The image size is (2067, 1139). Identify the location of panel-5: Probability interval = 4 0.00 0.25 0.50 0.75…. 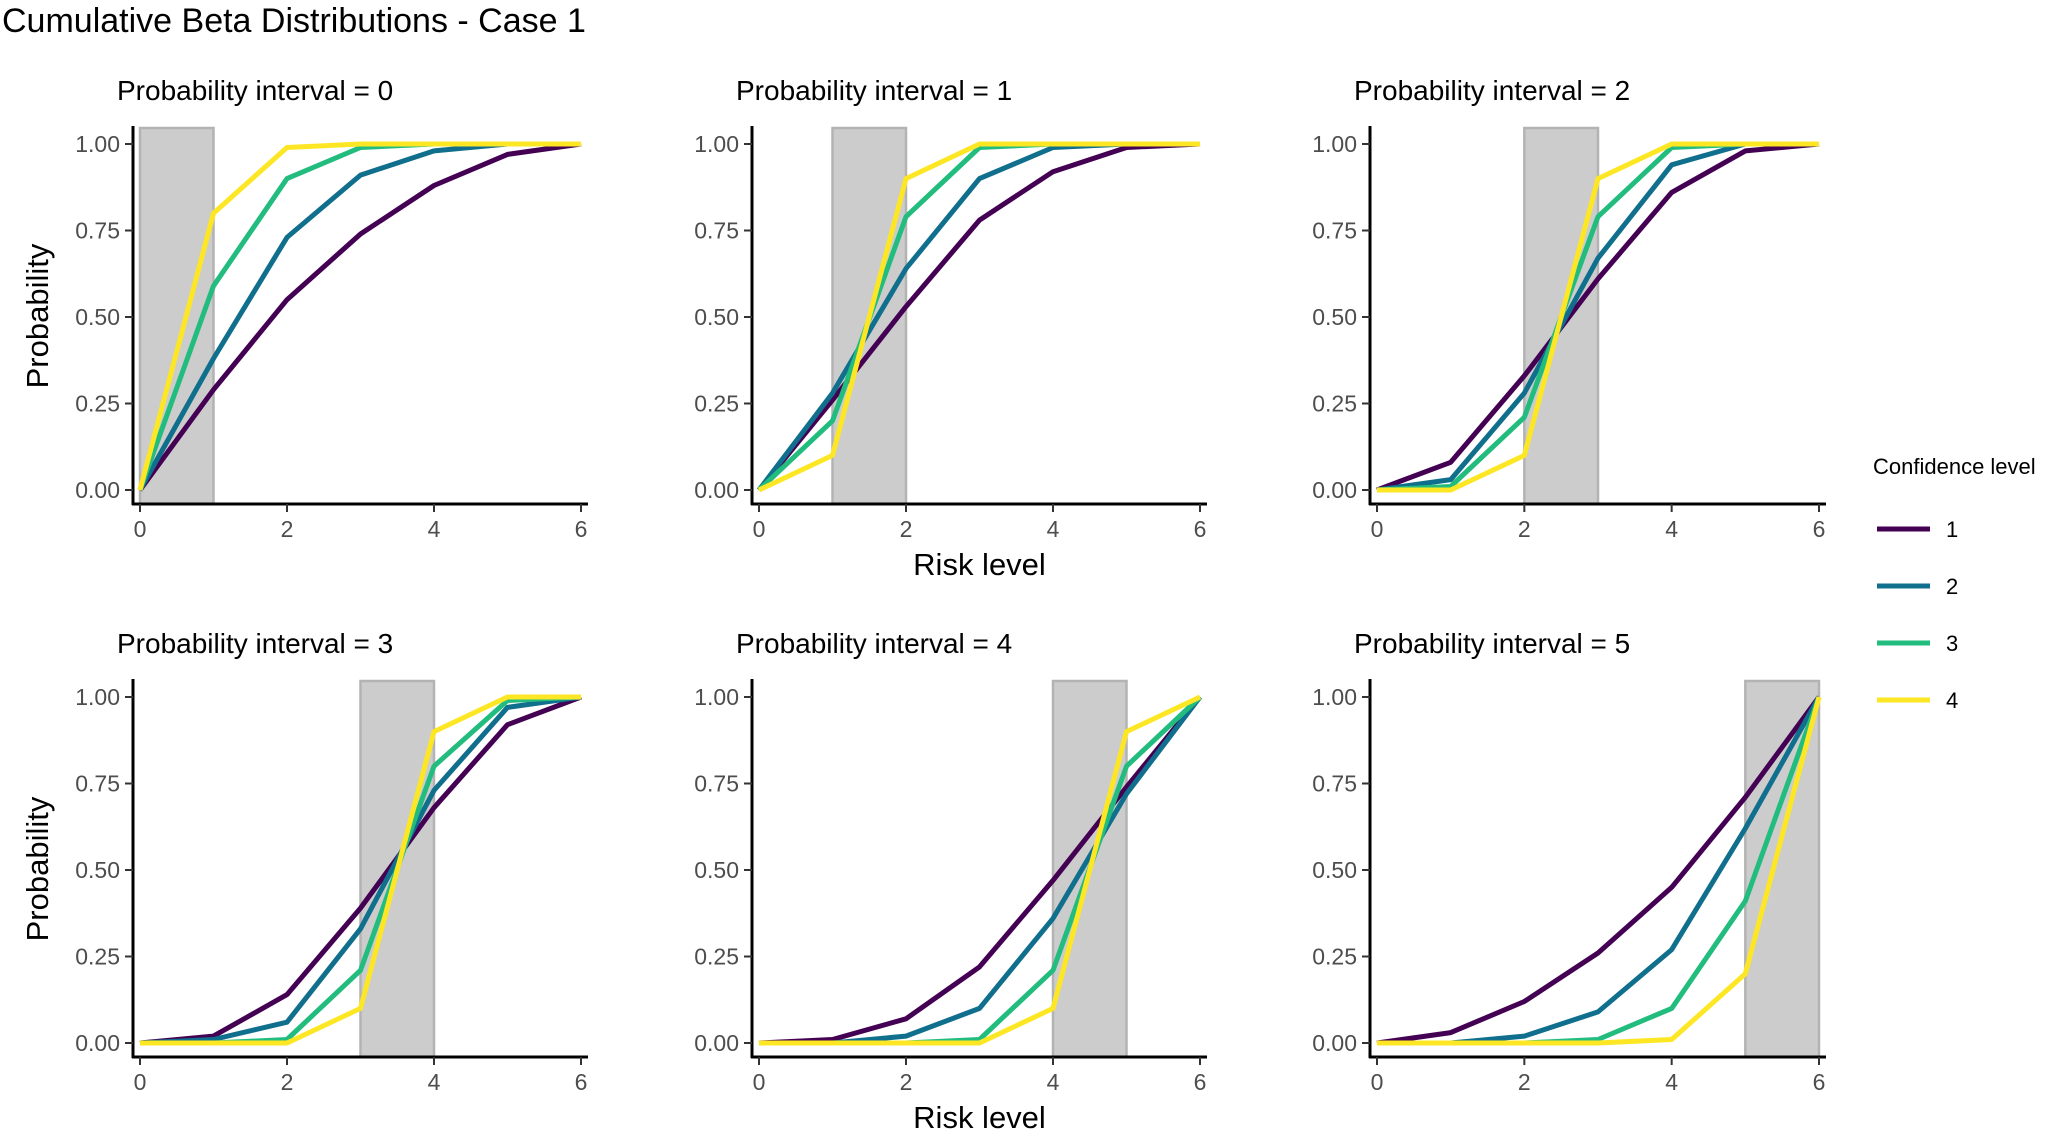
(950, 881).